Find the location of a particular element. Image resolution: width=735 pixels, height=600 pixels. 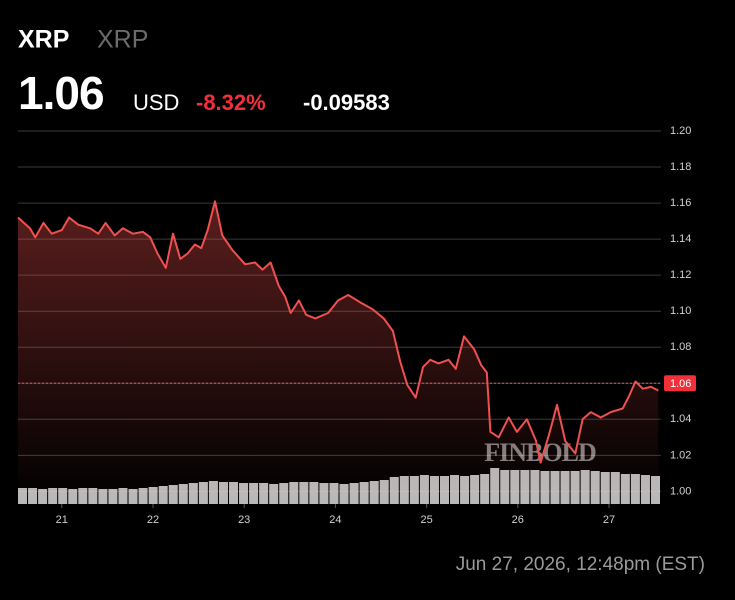

change-percent: -8.32% is located at coordinates (231, 102).